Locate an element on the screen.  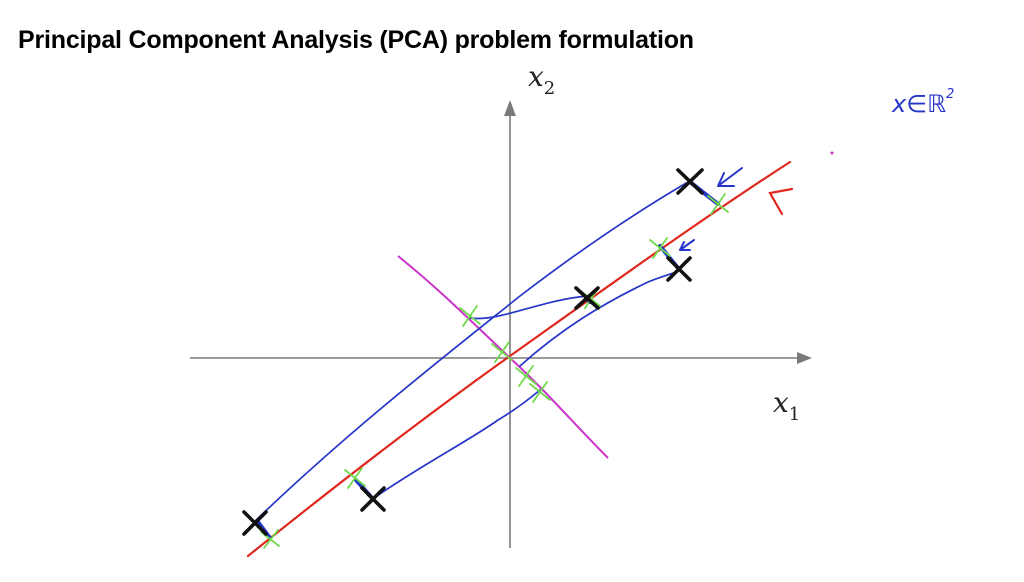
x2-axis-label: x2 is located at coordinates (541, 79).